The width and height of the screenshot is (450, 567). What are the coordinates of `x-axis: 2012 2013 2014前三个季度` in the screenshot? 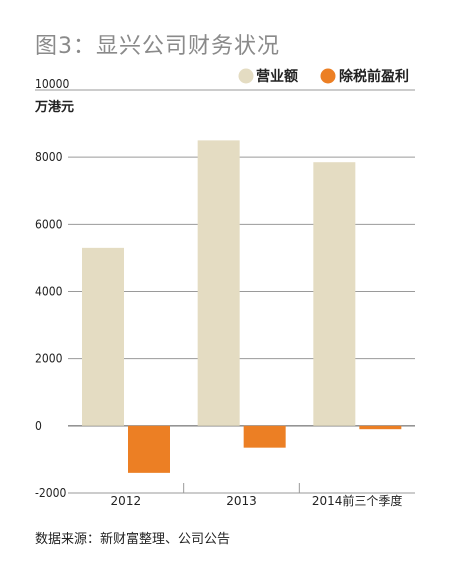 It's located at (241, 495).